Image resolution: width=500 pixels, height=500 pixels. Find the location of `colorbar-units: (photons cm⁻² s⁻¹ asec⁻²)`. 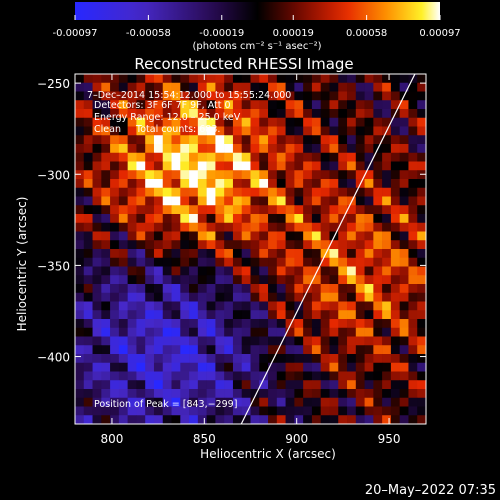

colorbar-units: (photons cm⁻² s⁻¹ asec⁻²) is located at coordinates (256, 46).